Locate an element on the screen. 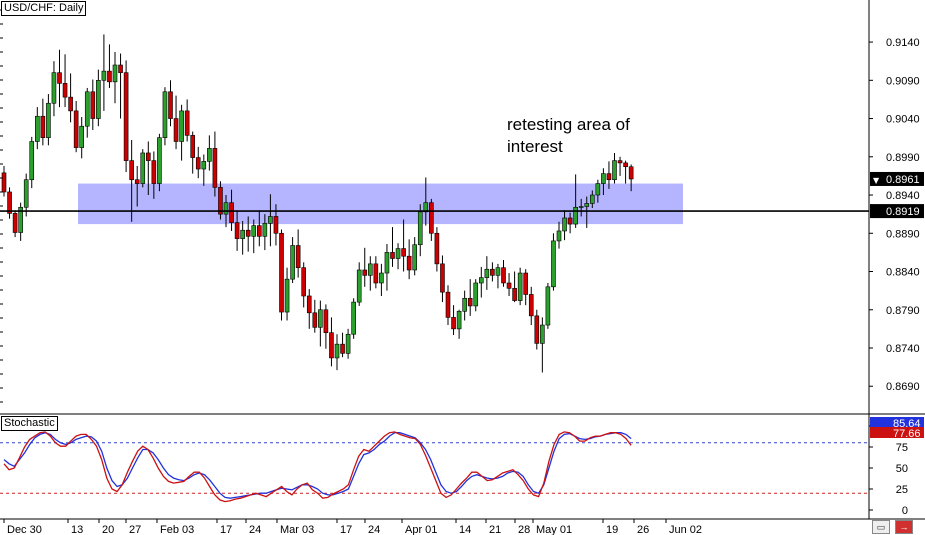  stochastic-line is located at coordinates (317, 467).